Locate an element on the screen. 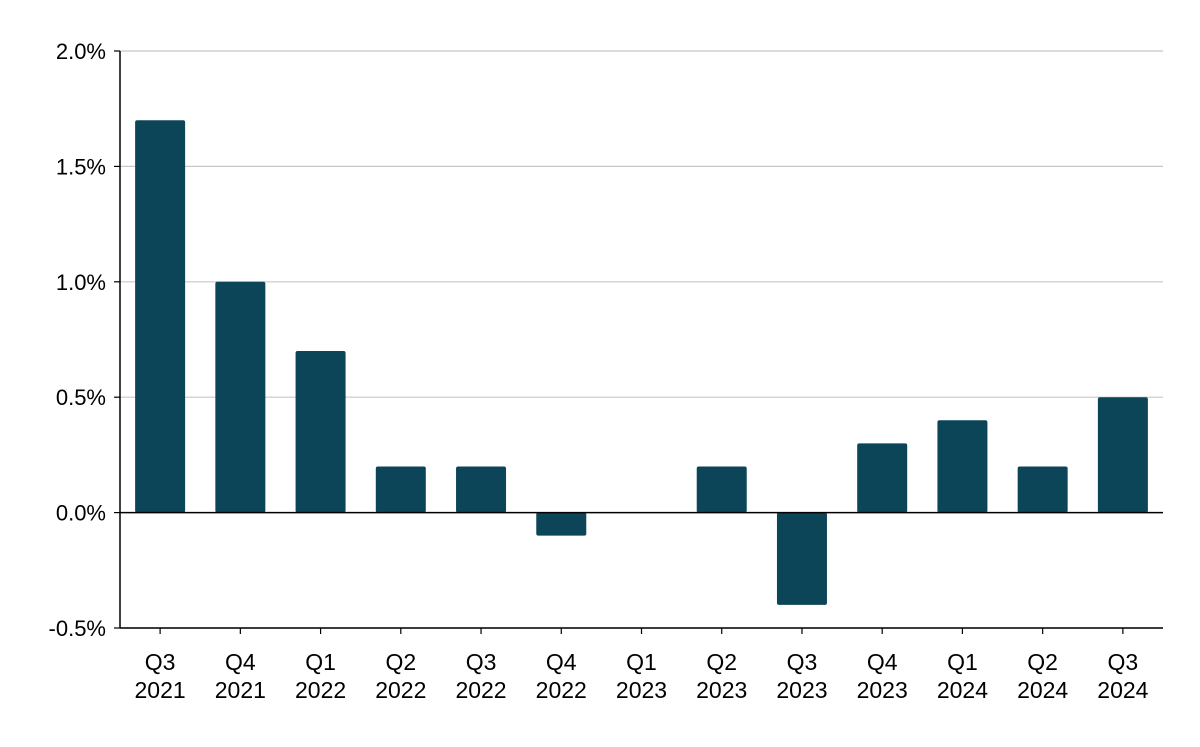 The height and width of the screenshot is (747, 1200). y-tick-label: 1.0% is located at coordinates (81, 282).